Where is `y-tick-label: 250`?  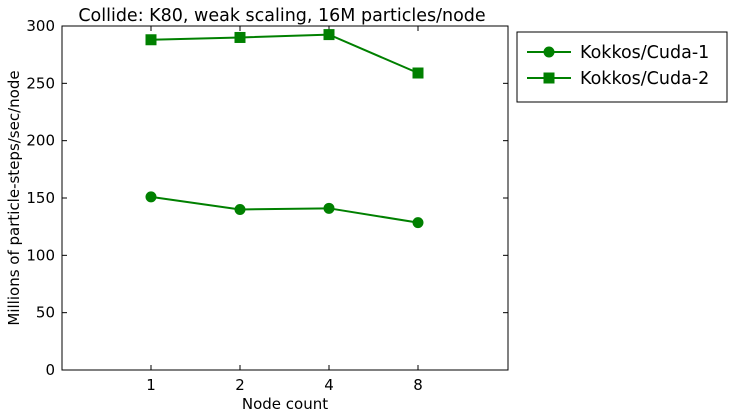
y-tick-label: 250 is located at coordinates (40, 83).